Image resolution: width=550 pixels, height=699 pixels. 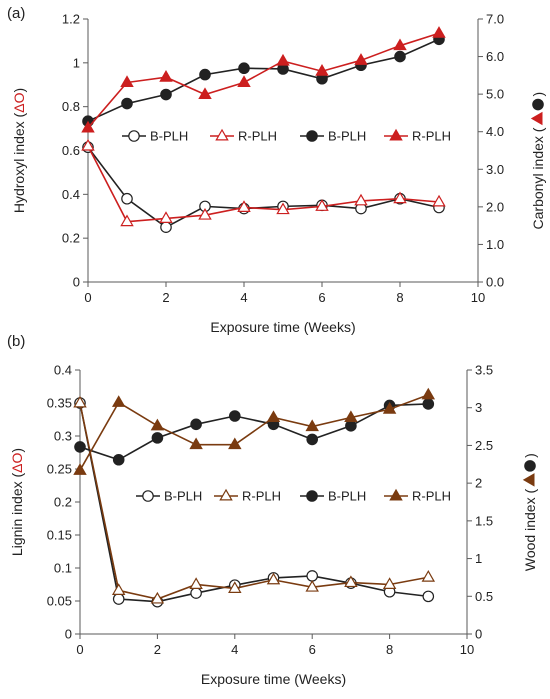 What do you see at coordinates (87, 297) in the screenshot?
I see `x-tick-label: 0` at bounding box center [87, 297].